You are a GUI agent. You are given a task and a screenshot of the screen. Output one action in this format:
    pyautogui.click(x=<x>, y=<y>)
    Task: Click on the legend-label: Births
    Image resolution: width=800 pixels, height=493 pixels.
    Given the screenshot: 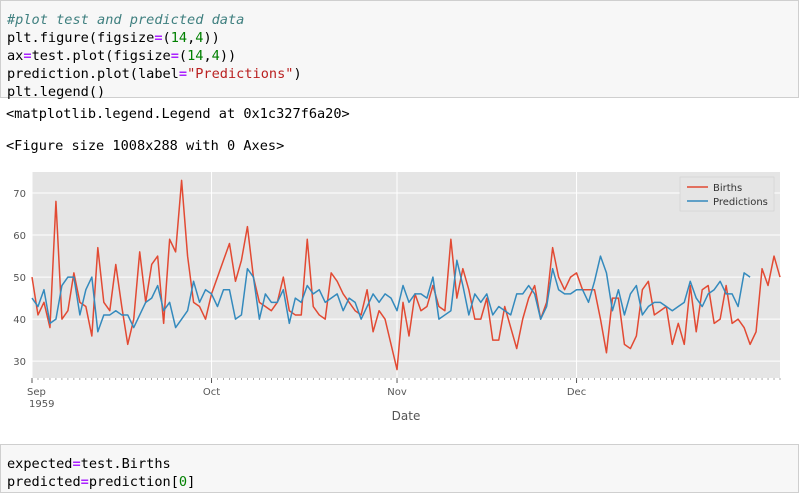 What is the action you would take?
    pyautogui.click(x=727, y=188)
    